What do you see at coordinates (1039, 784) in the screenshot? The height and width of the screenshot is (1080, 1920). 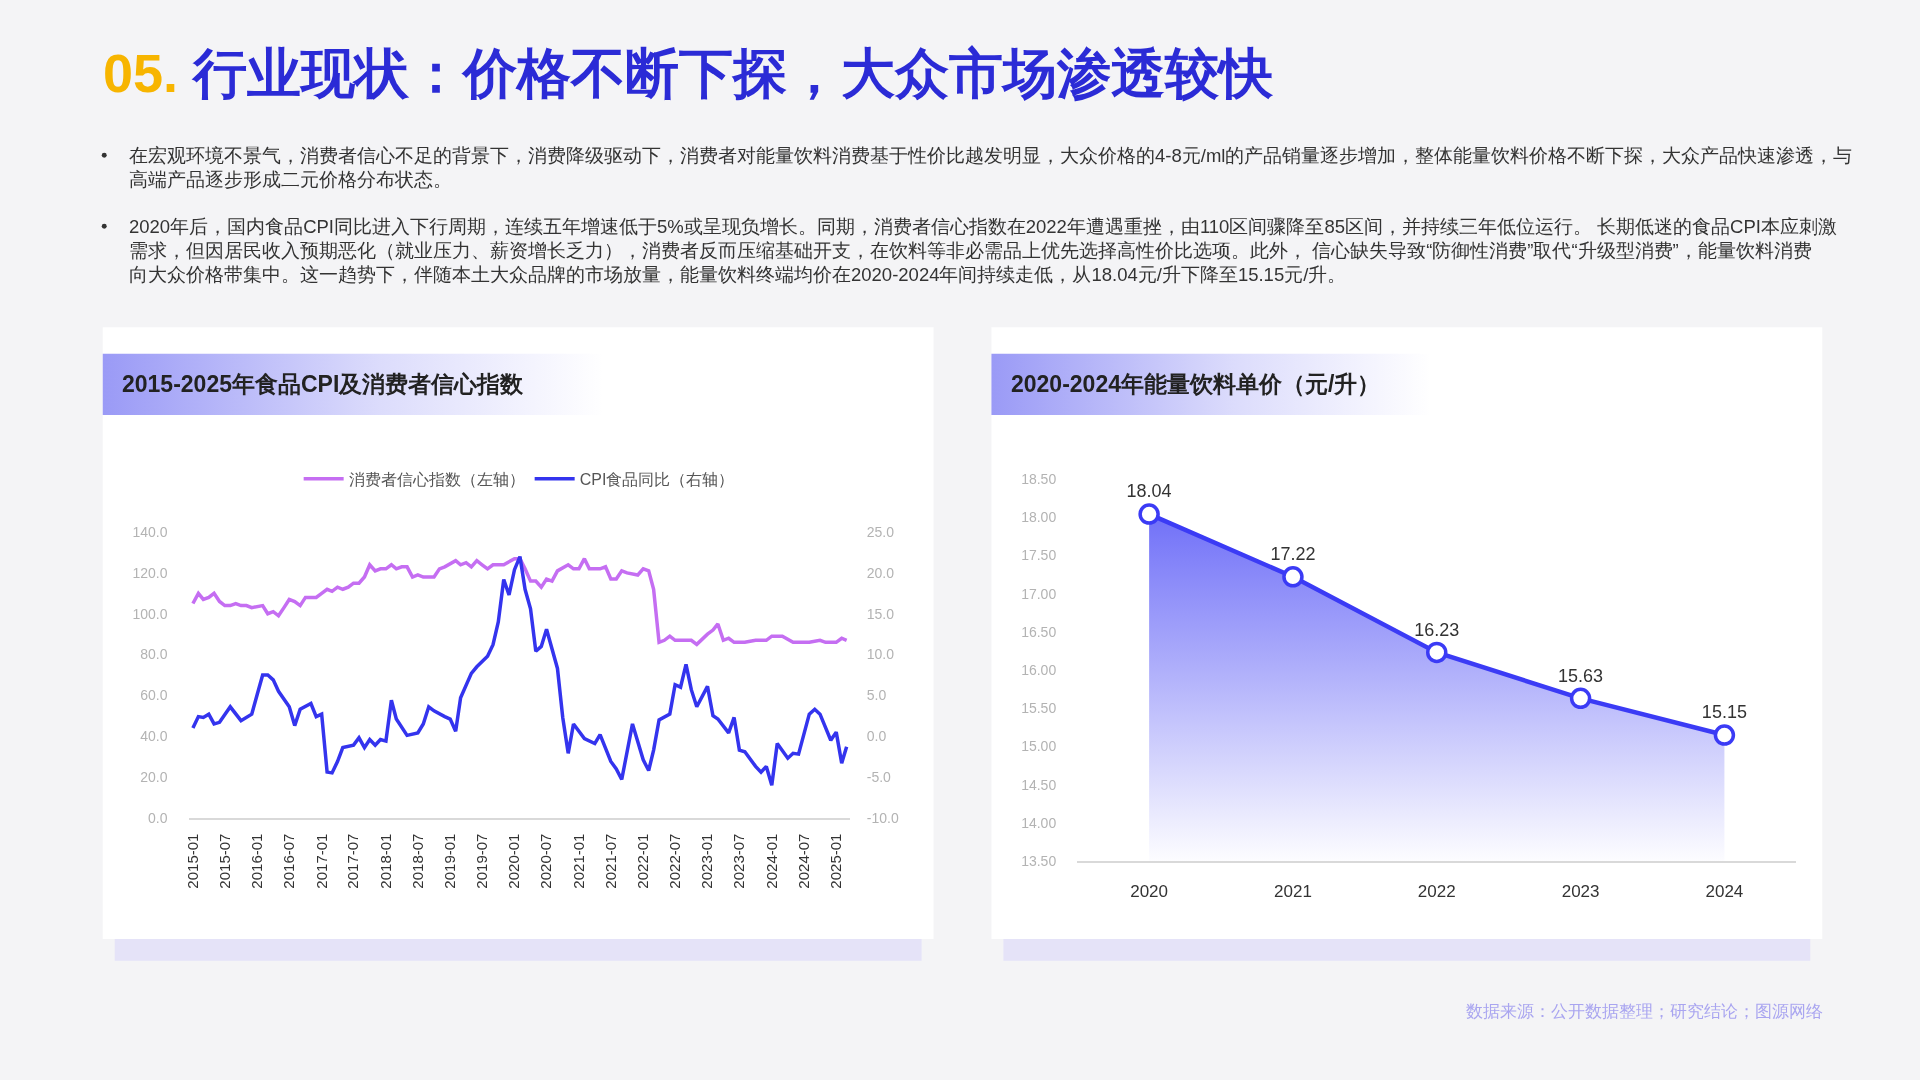 I see `y-tick-label: 14.50` at bounding box center [1039, 784].